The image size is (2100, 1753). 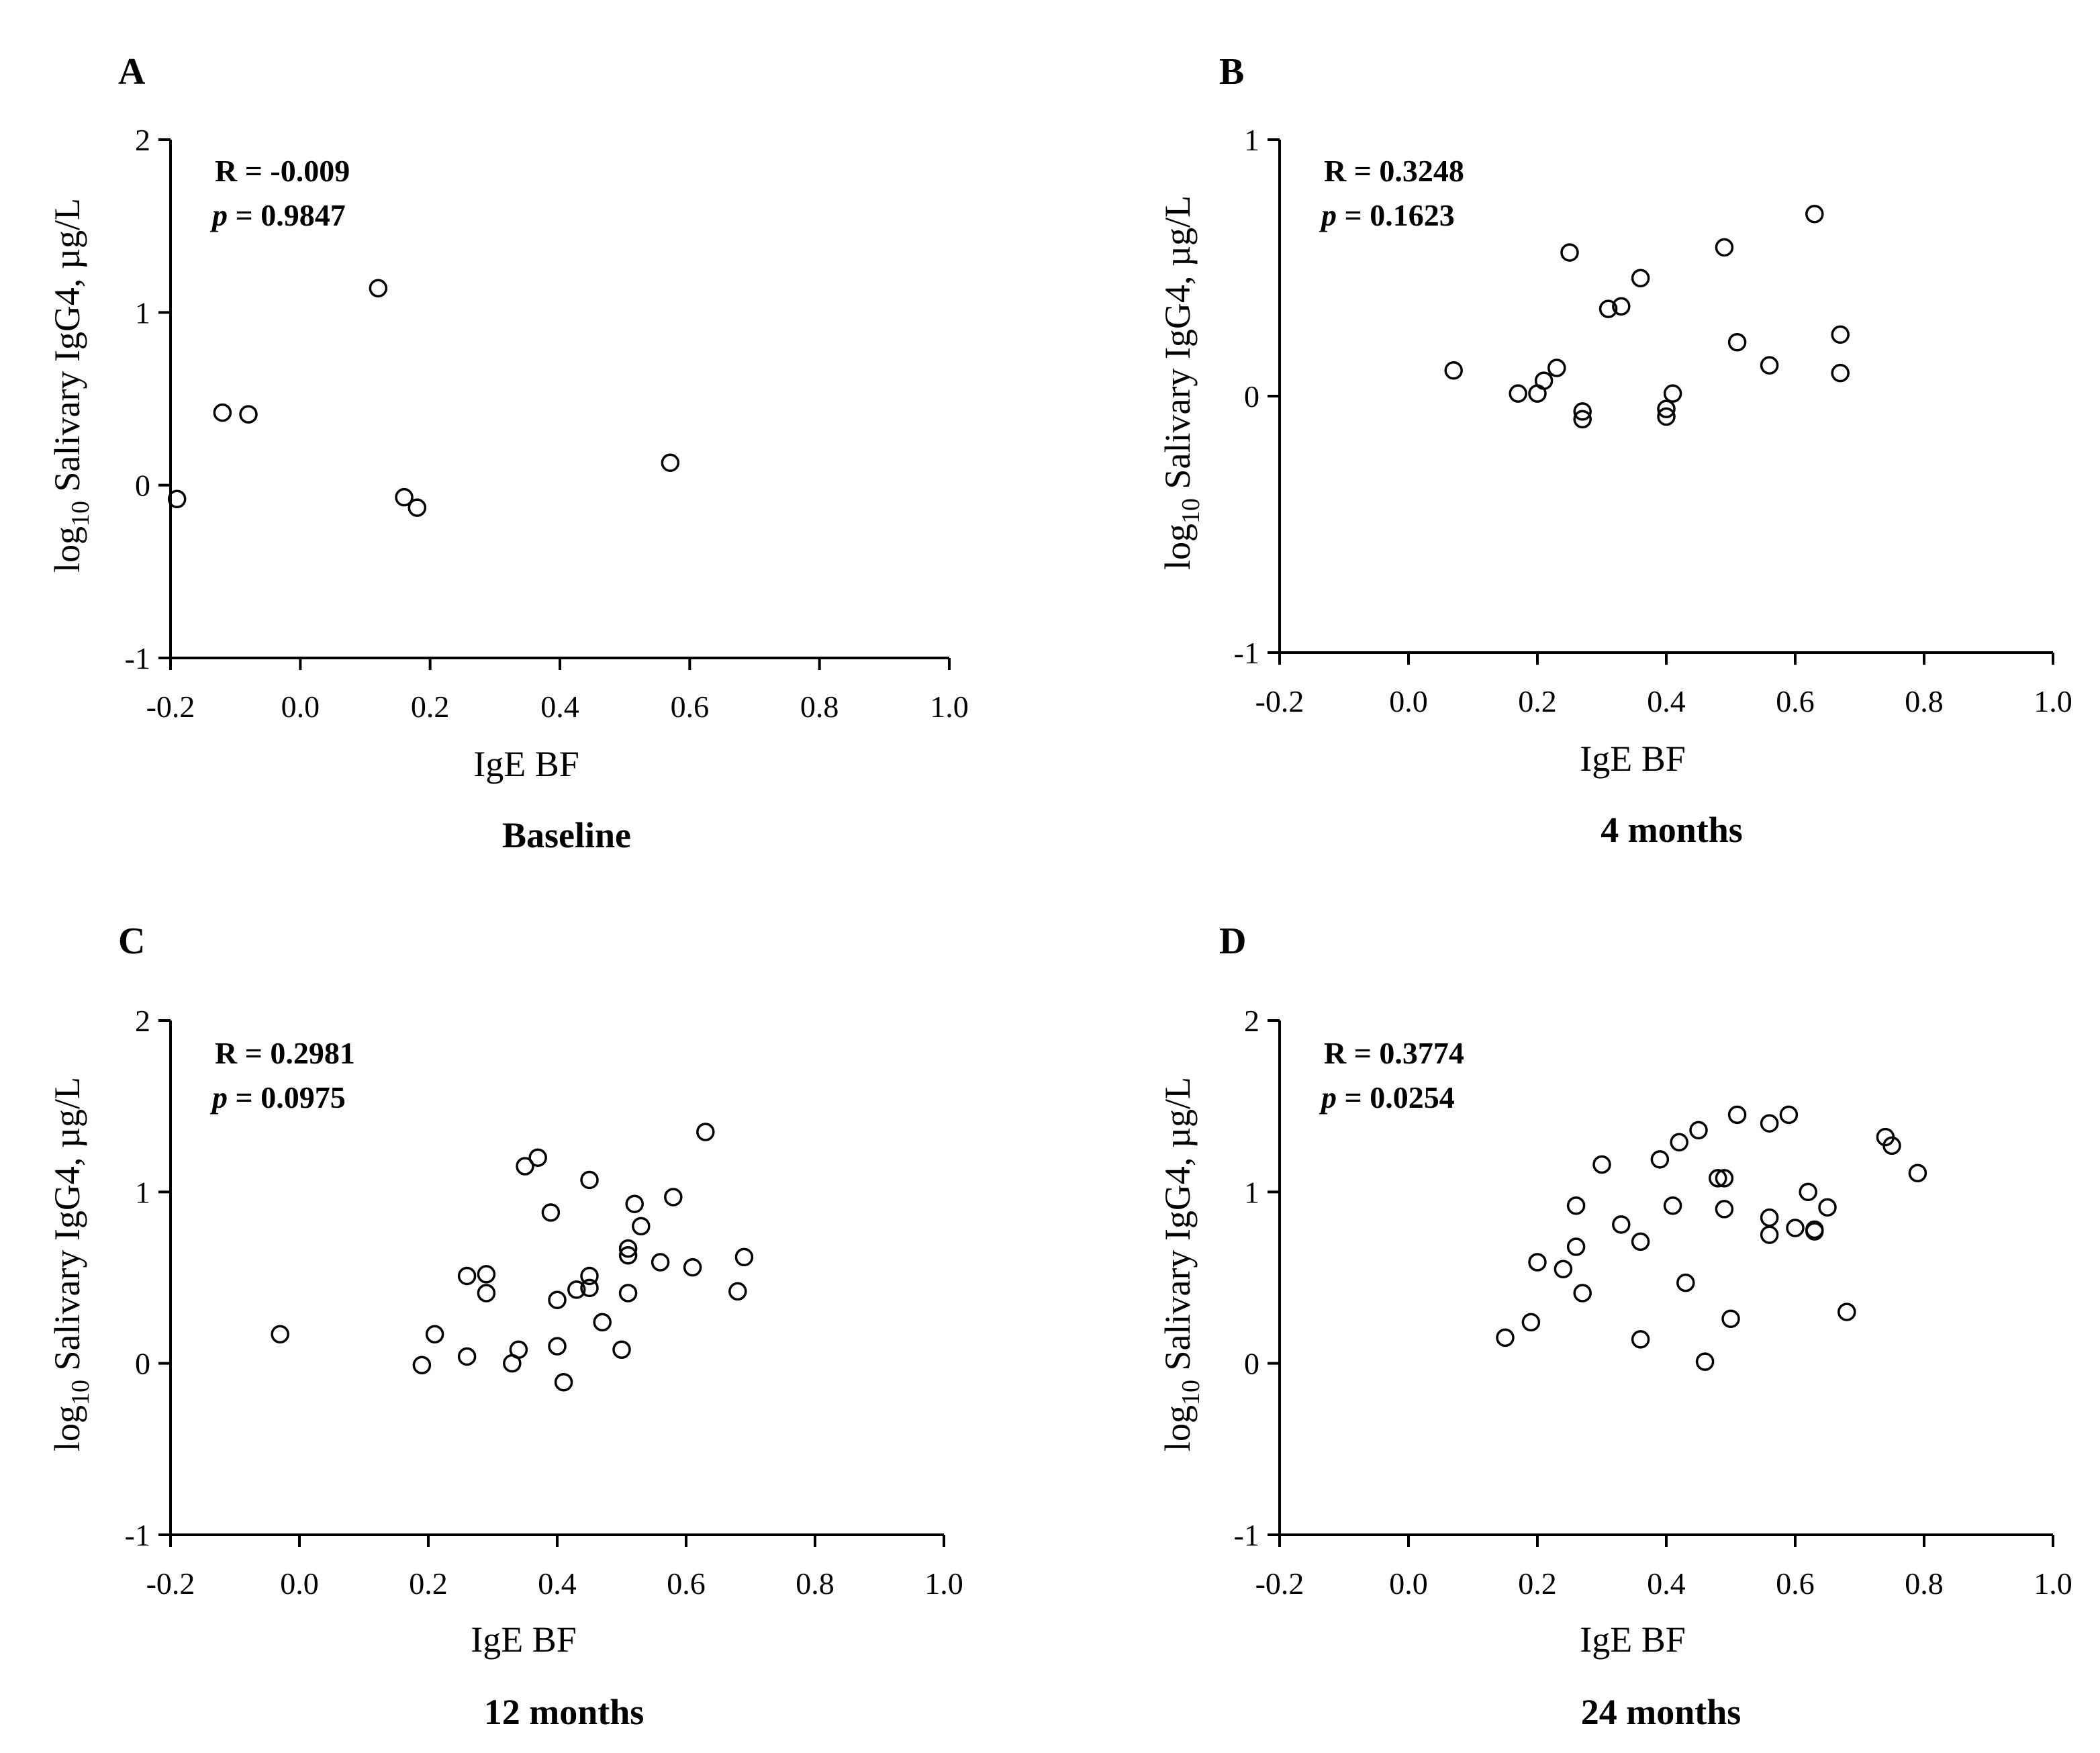 What do you see at coordinates (1661, 1712) in the screenshot?
I see `panel-caption: 24 months` at bounding box center [1661, 1712].